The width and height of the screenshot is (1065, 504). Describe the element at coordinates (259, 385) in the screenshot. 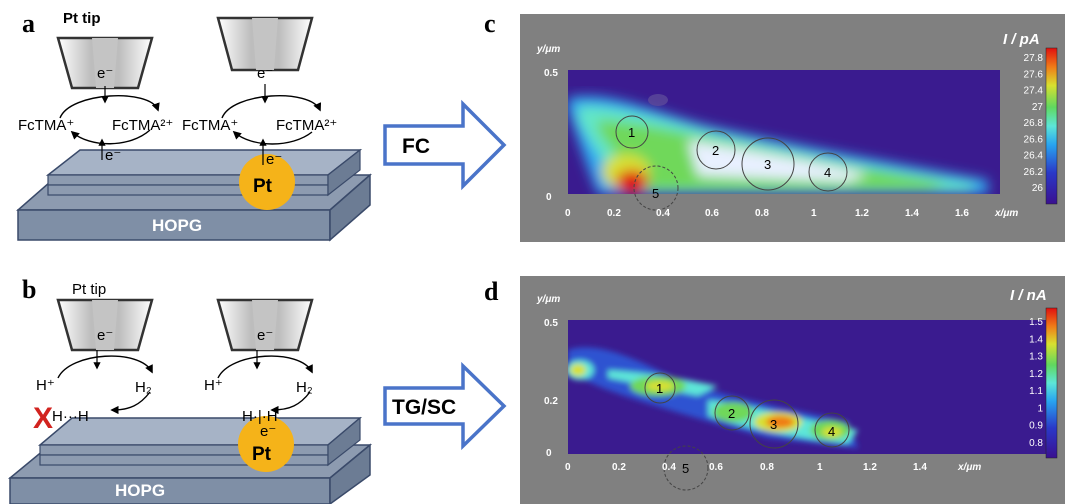

I see `pt-tip-right-b: e⁻ H⁺ H₂ H·|·H e⁻ Pt` at that location.